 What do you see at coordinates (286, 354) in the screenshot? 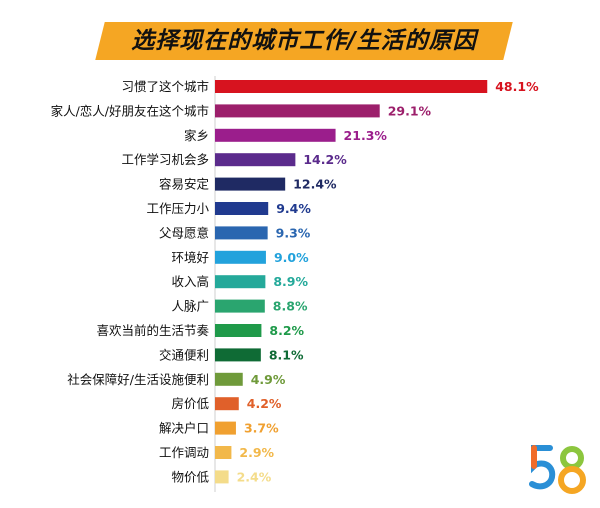
I see `value-label: 8.1%` at bounding box center [286, 354].